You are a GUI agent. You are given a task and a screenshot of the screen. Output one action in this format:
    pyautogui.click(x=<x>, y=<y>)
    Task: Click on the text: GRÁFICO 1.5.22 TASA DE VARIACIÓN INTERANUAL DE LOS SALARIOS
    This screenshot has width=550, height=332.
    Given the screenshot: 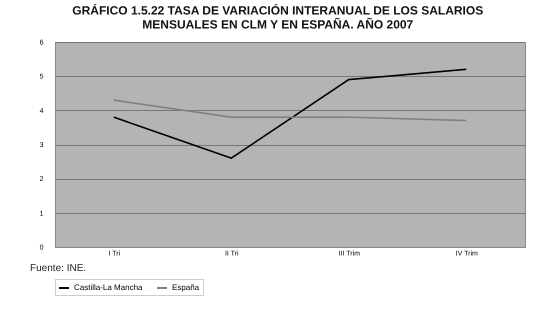 What is the action you would take?
    pyautogui.click(x=278, y=11)
    